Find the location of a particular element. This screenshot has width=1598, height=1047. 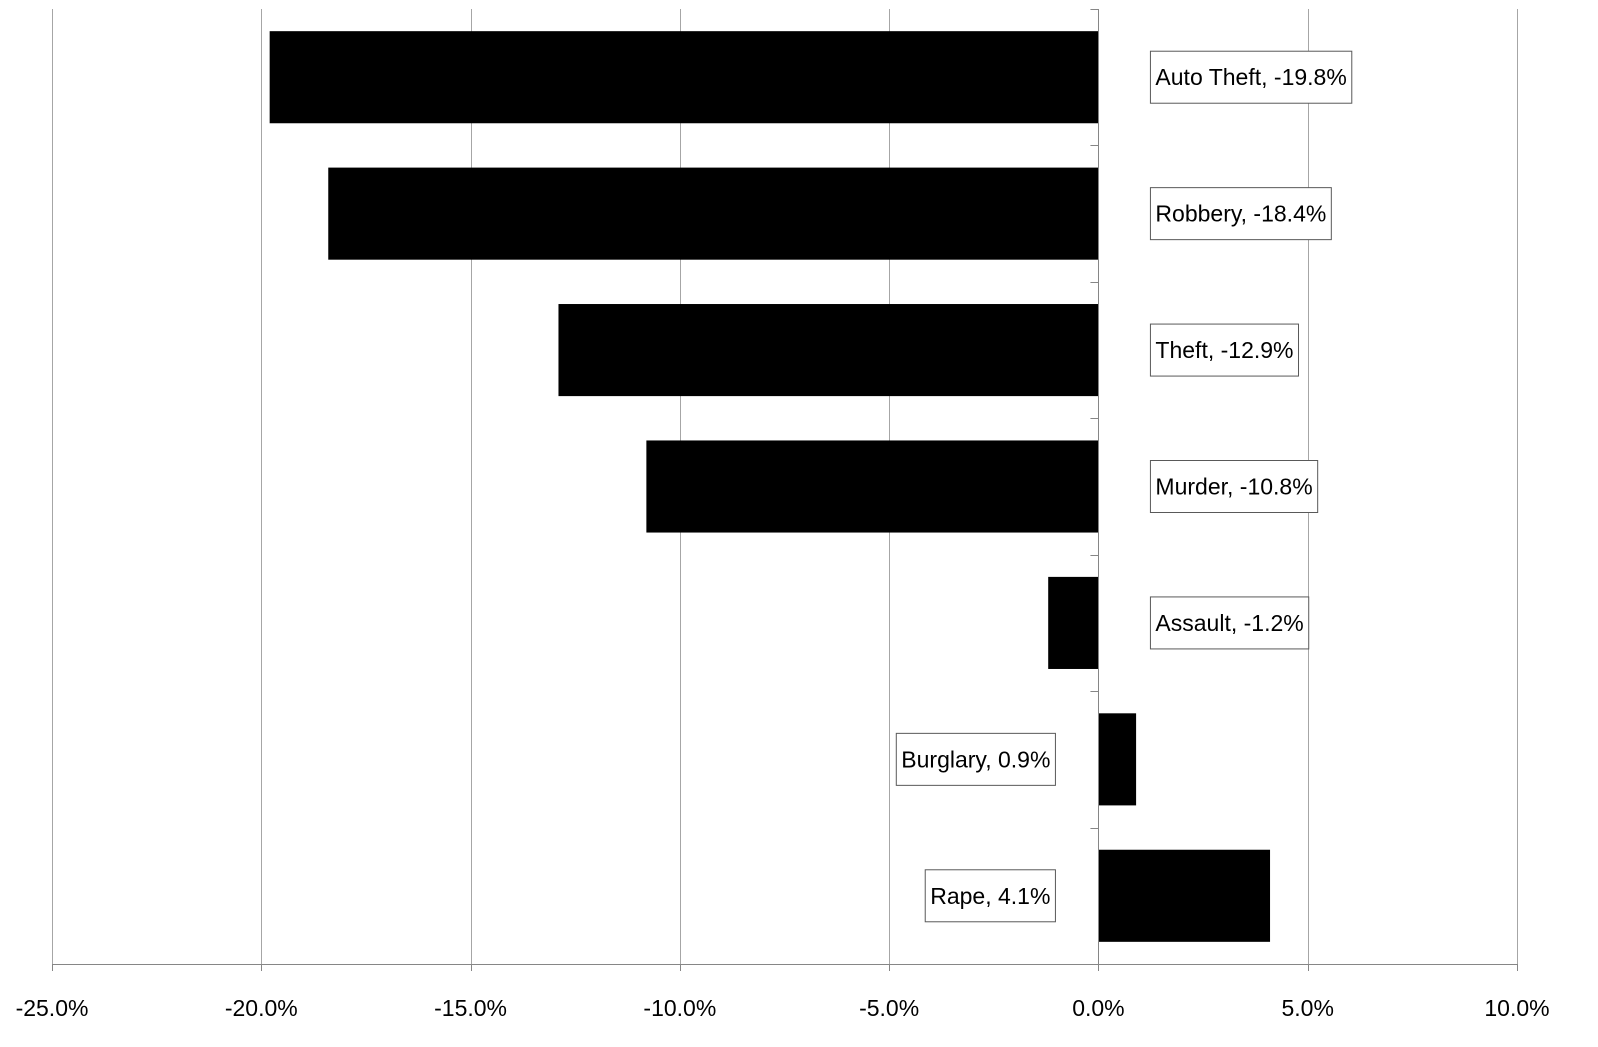

data-label-box: Assault, -1.2% is located at coordinates (1229, 623).